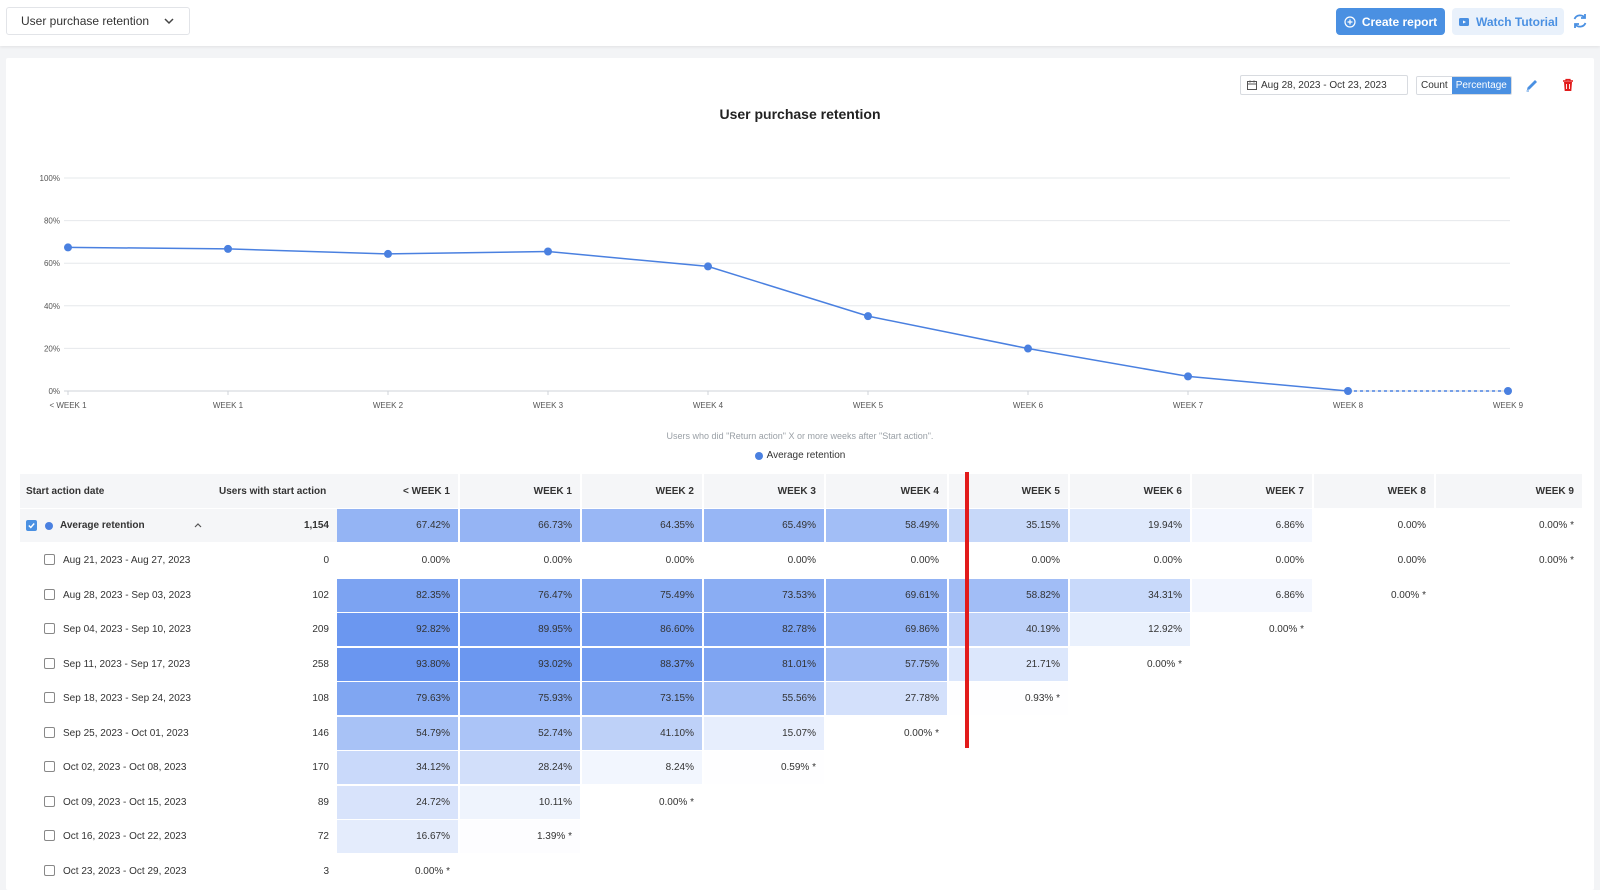  What do you see at coordinates (1532, 85) in the screenshot?
I see `pencil-icon` at bounding box center [1532, 85].